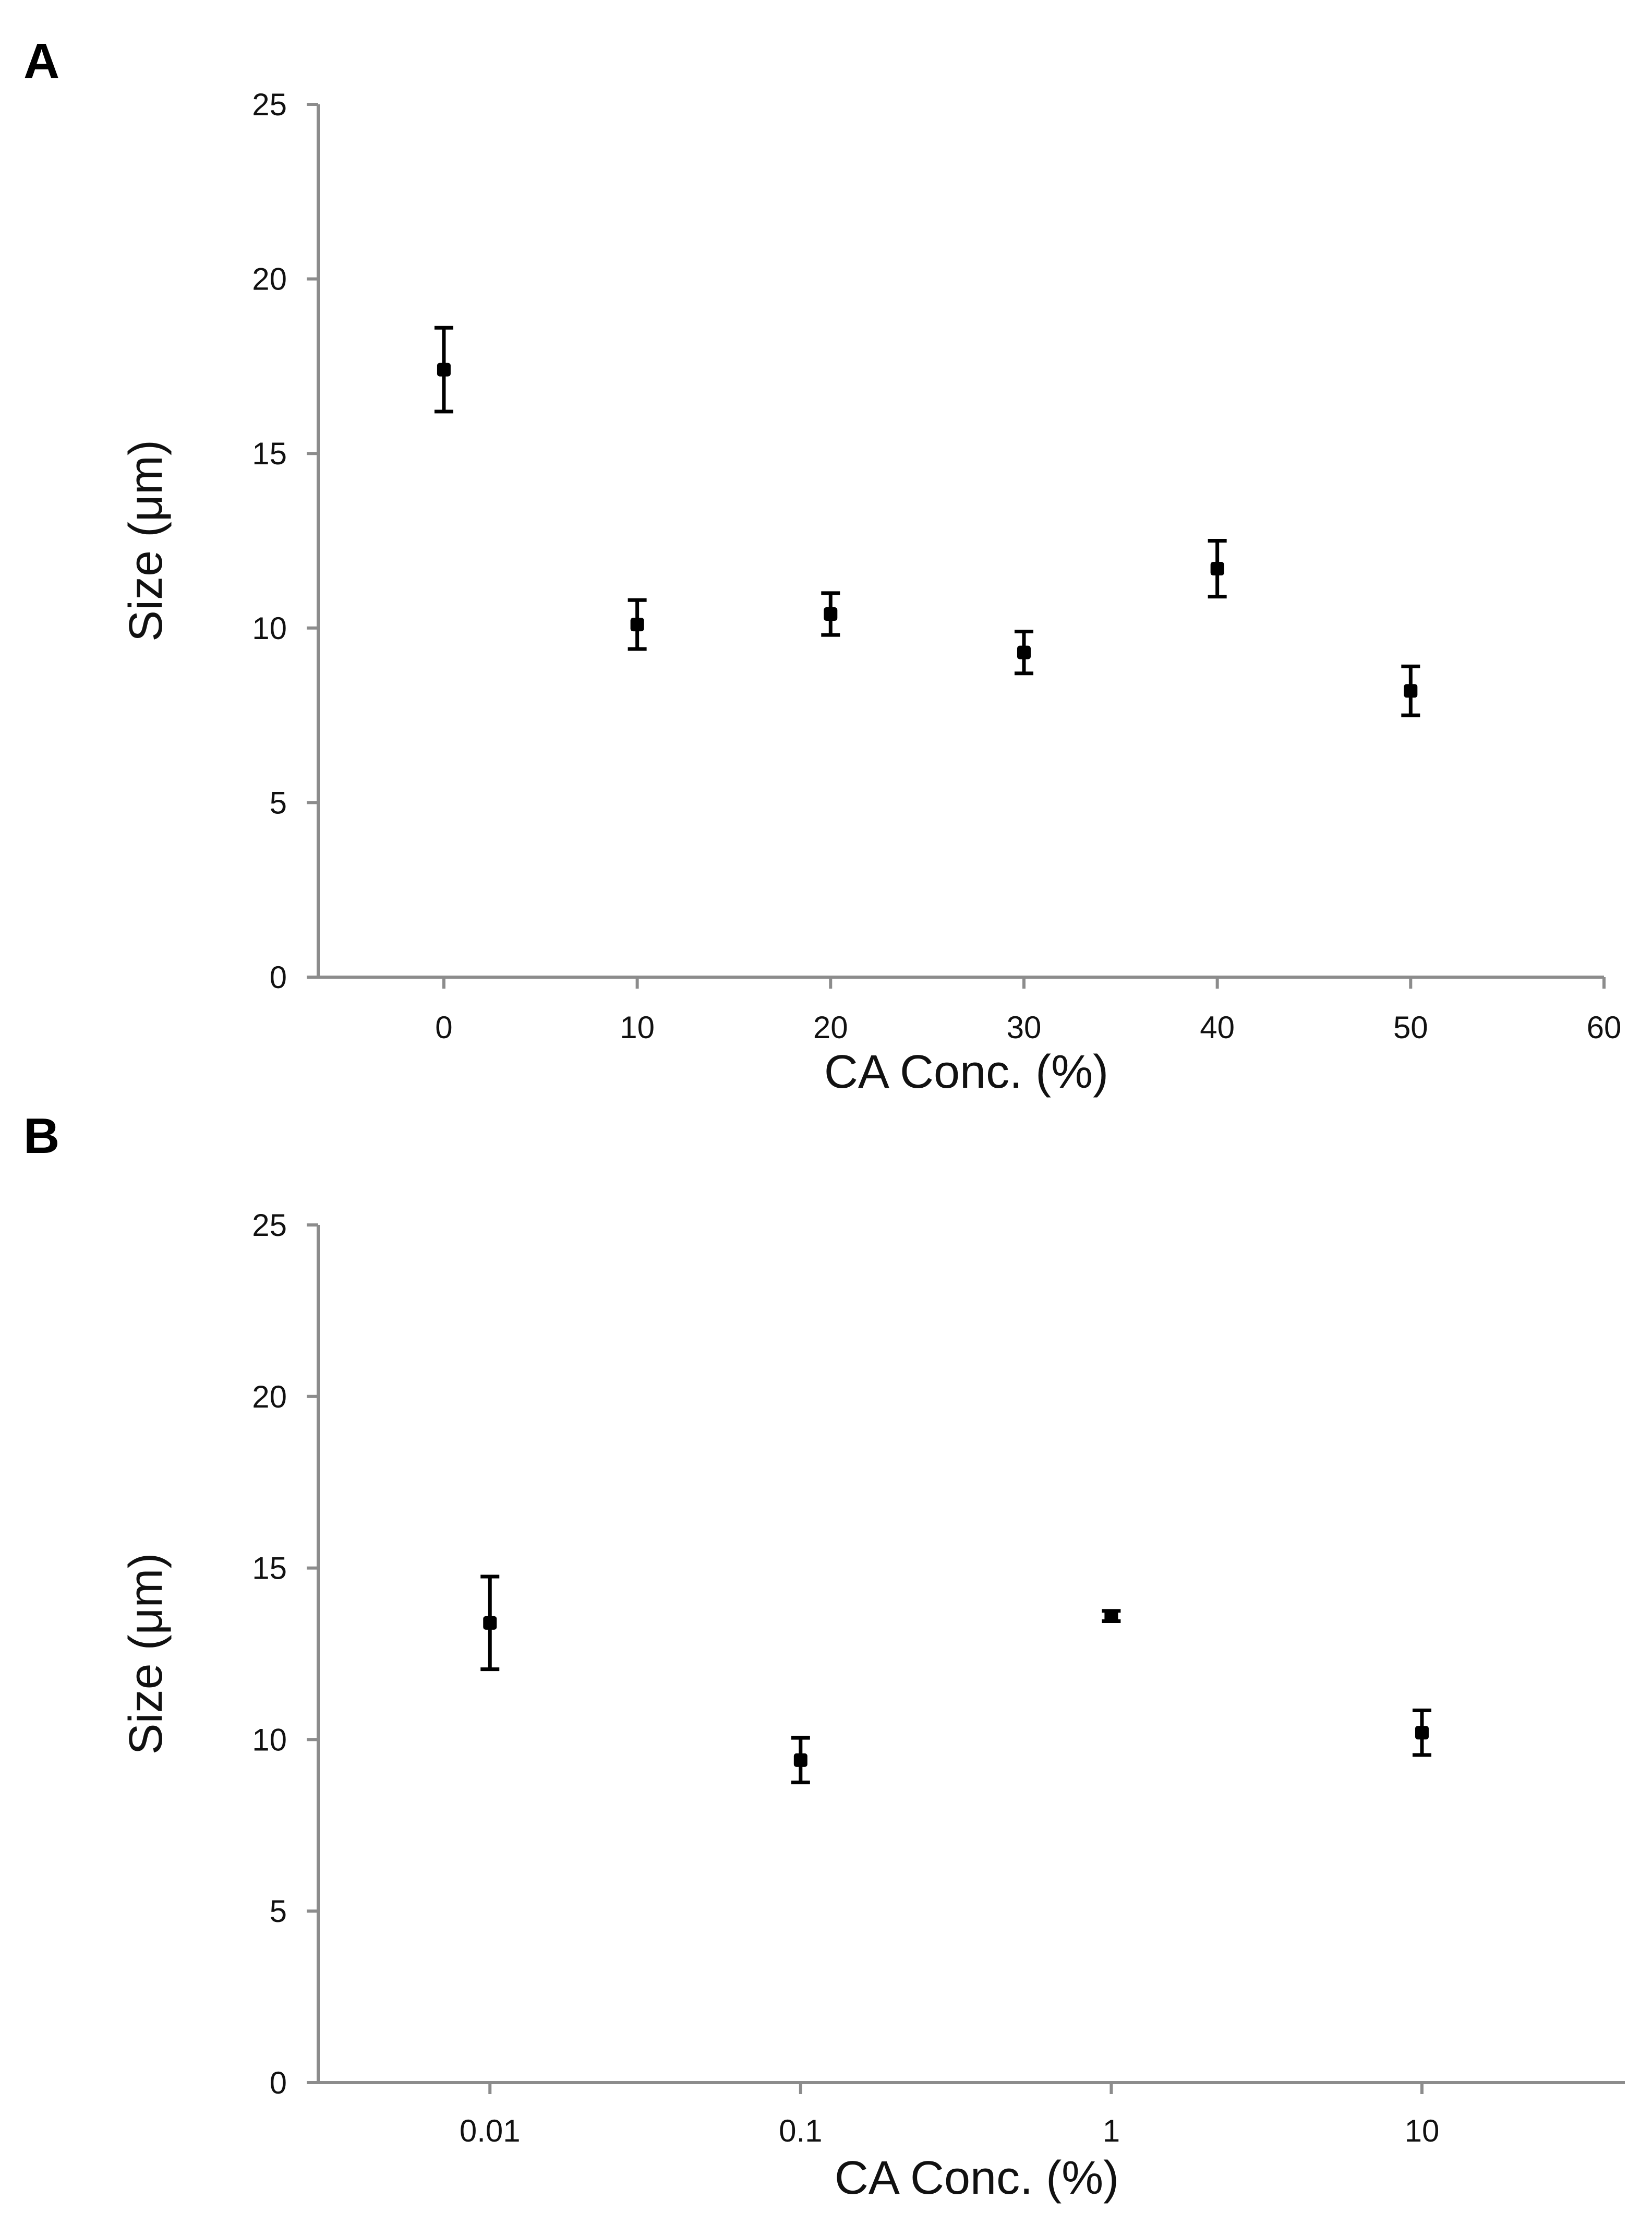 The height and width of the screenshot is (2224, 1652). What do you see at coordinates (1112, 2130) in the screenshot?
I see `x-tick-label: 1` at bounding box center [1112, 2130].